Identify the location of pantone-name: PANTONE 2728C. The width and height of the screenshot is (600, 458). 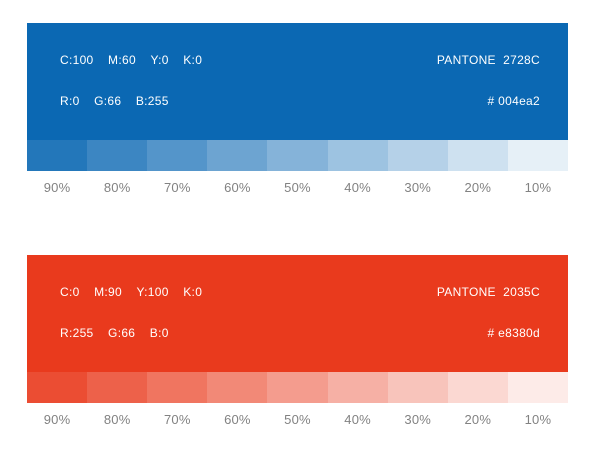
(488, 60).